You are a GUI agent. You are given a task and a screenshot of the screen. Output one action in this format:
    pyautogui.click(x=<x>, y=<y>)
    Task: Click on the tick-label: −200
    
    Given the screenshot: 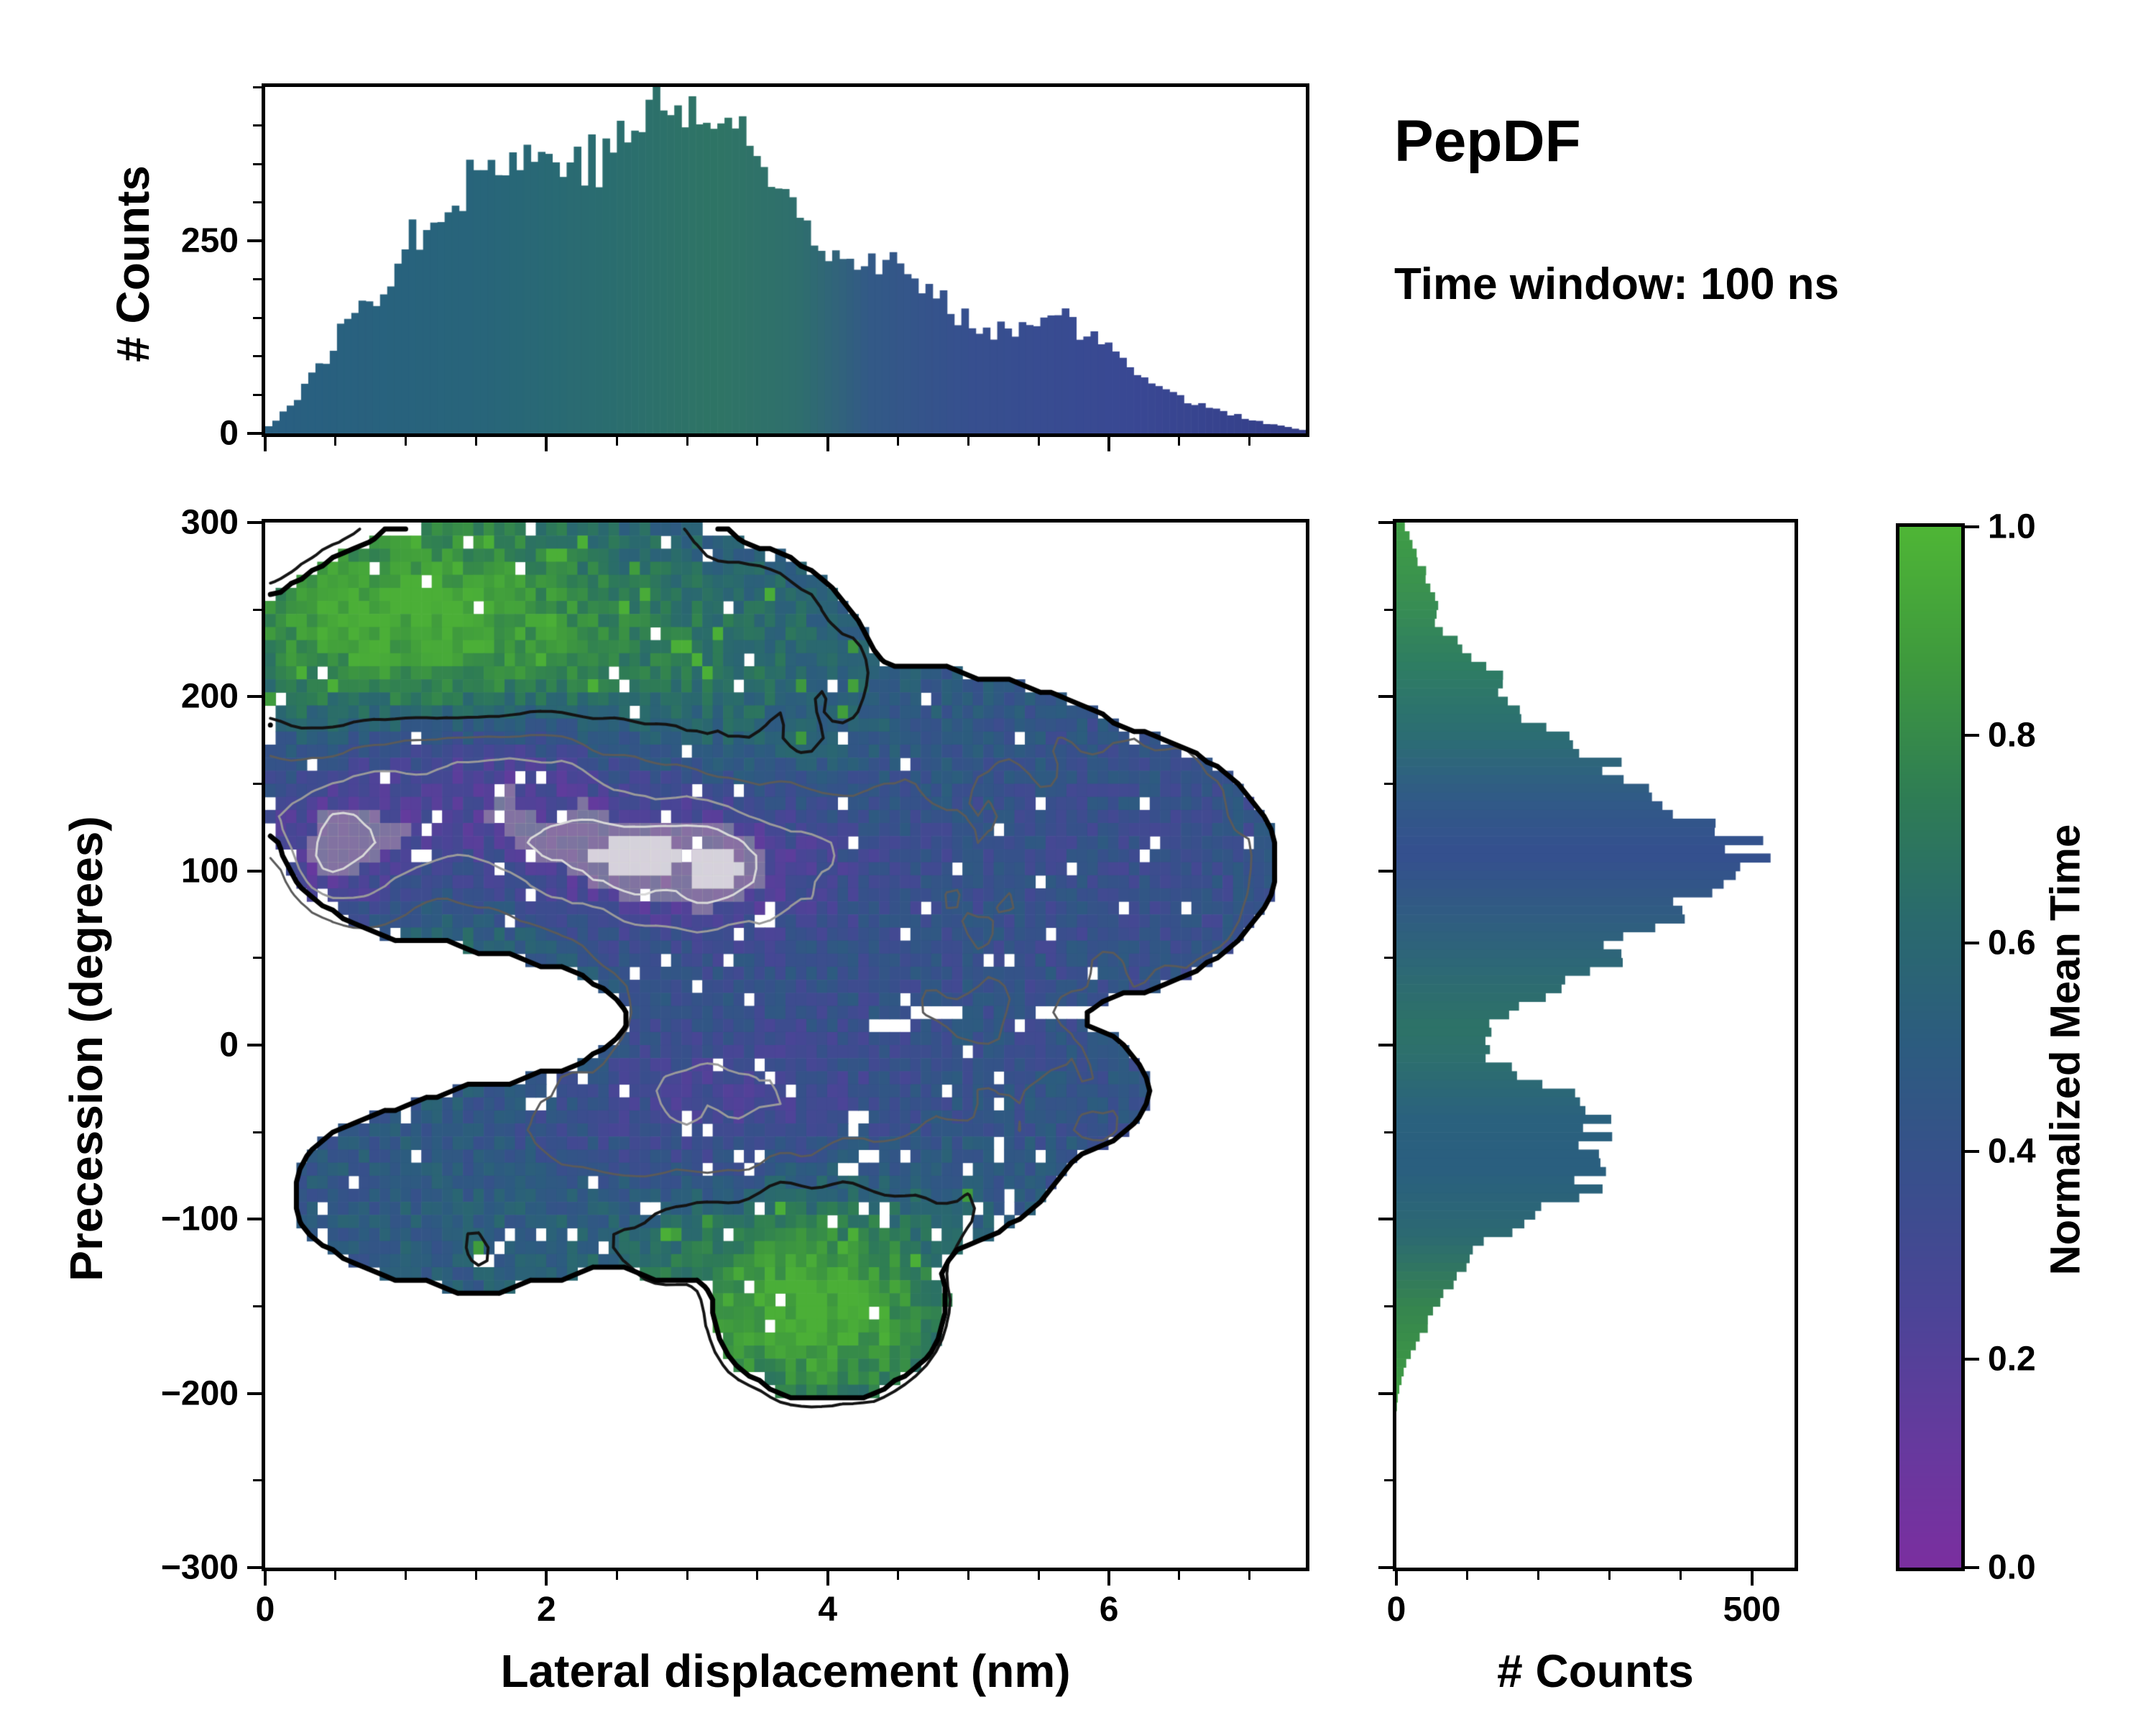 What is the action you would take?
    pyautogui.click(x=199, y=1393)
    